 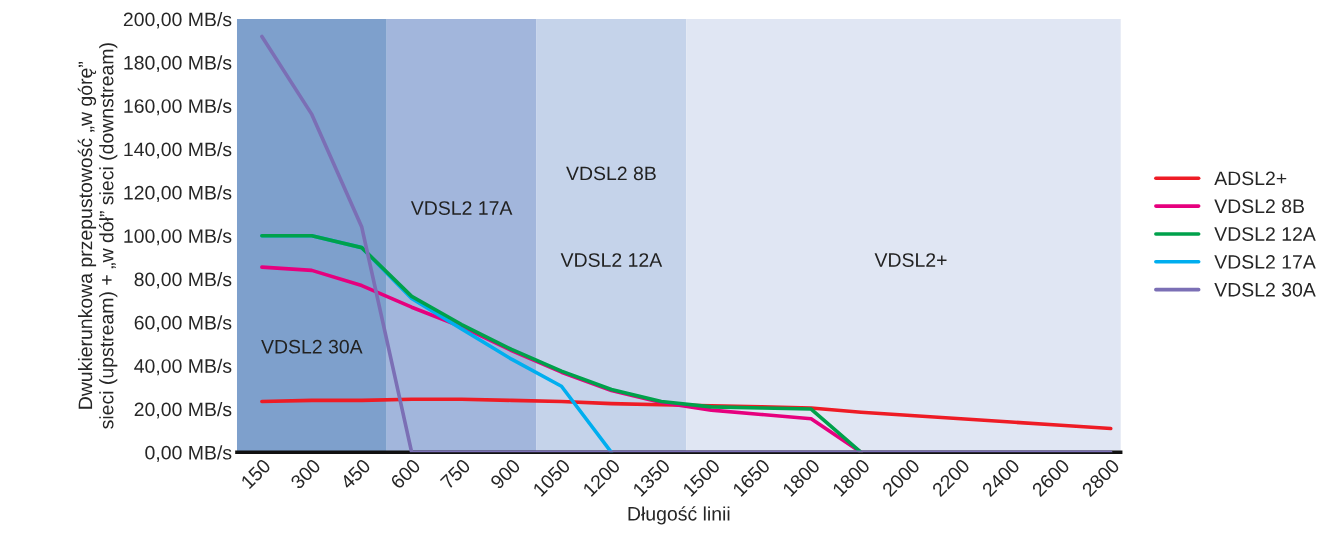 I want to click on band-label: VDSL2 30A, so click(x=312, y=346).